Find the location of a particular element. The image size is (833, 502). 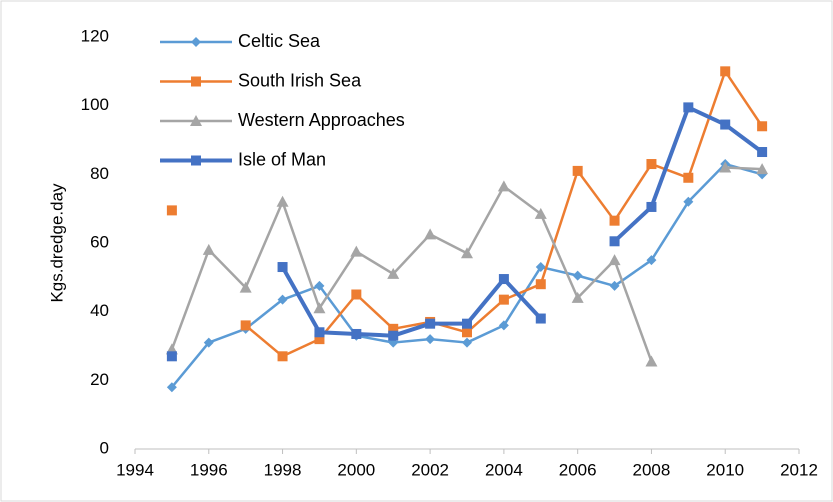

y-tick-label: 0 is located at coordinates (104, 447).